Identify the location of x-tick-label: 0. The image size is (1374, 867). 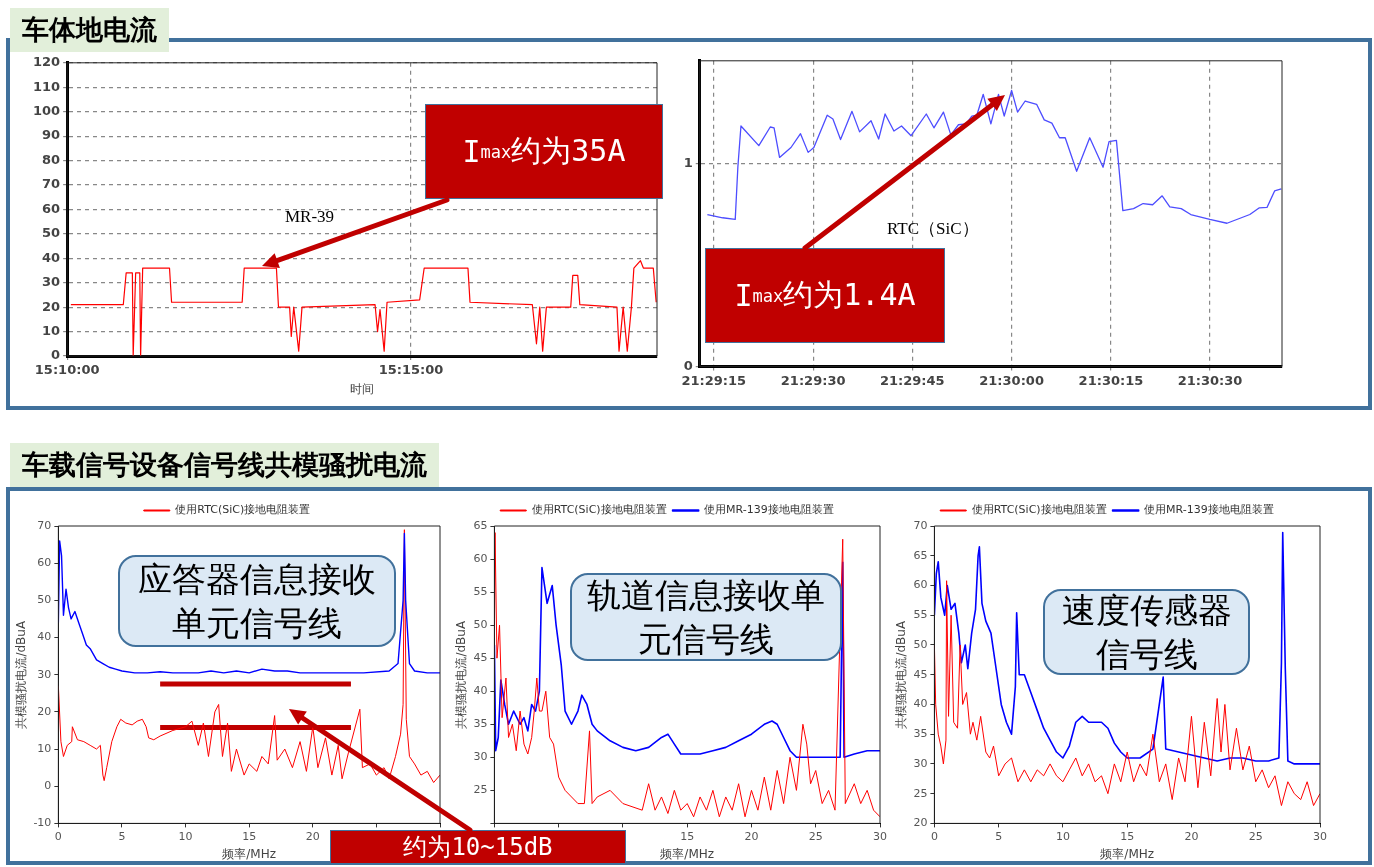
(934, 836).